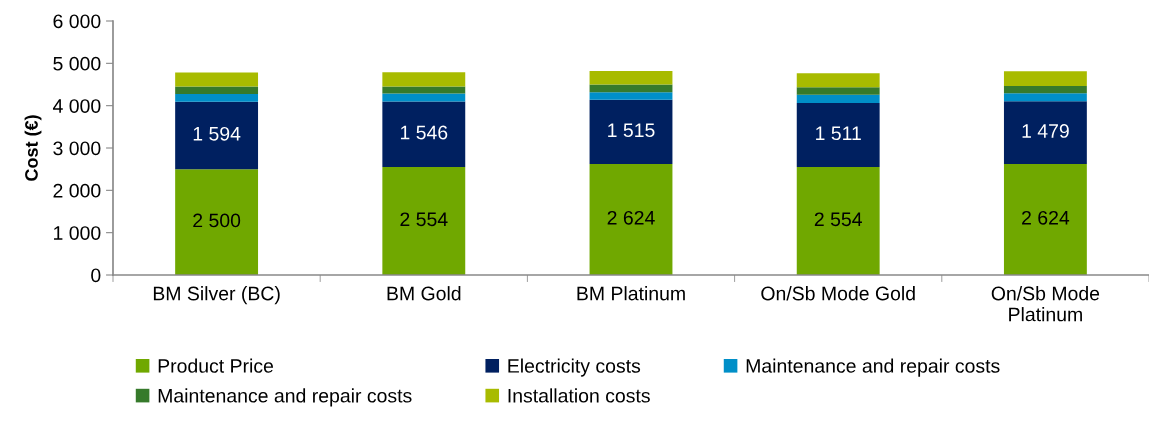 This screenshot has height=426, width=1149. Describe the element at coordinates (1045, 304) in the screenshot. I see `x-tick-label: On/Sb Mode Platinum` at that location.